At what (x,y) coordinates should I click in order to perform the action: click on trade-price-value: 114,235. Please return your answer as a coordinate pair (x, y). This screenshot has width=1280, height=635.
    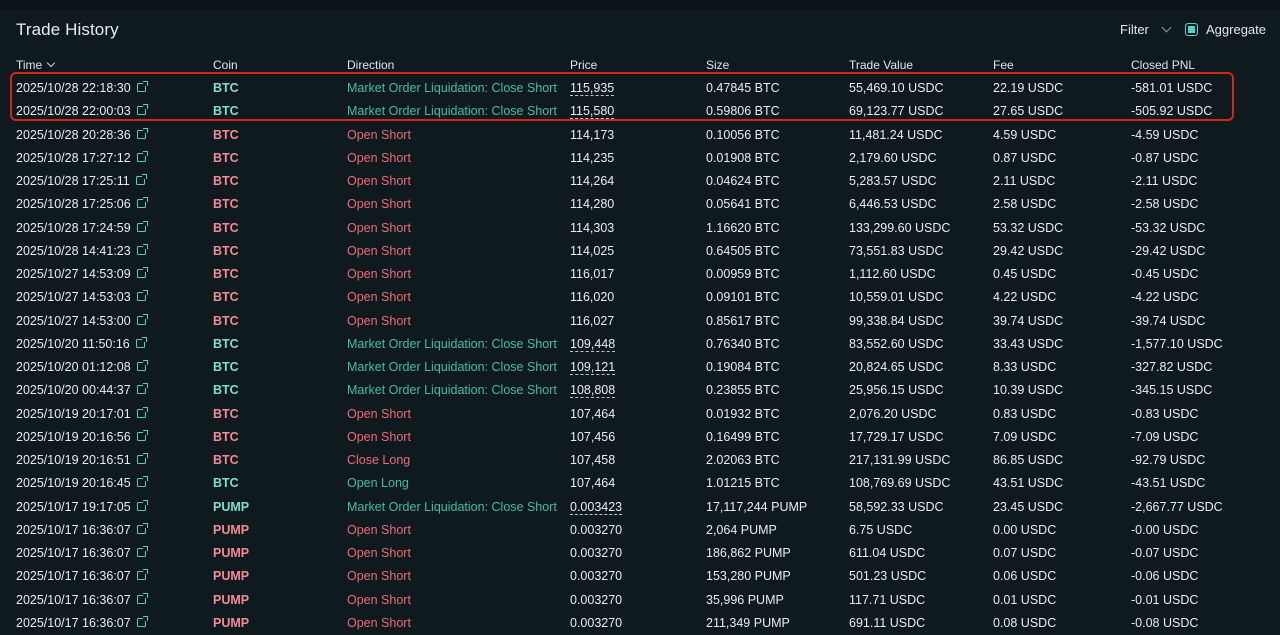
    Looking at the image, I should click on (592, 157).